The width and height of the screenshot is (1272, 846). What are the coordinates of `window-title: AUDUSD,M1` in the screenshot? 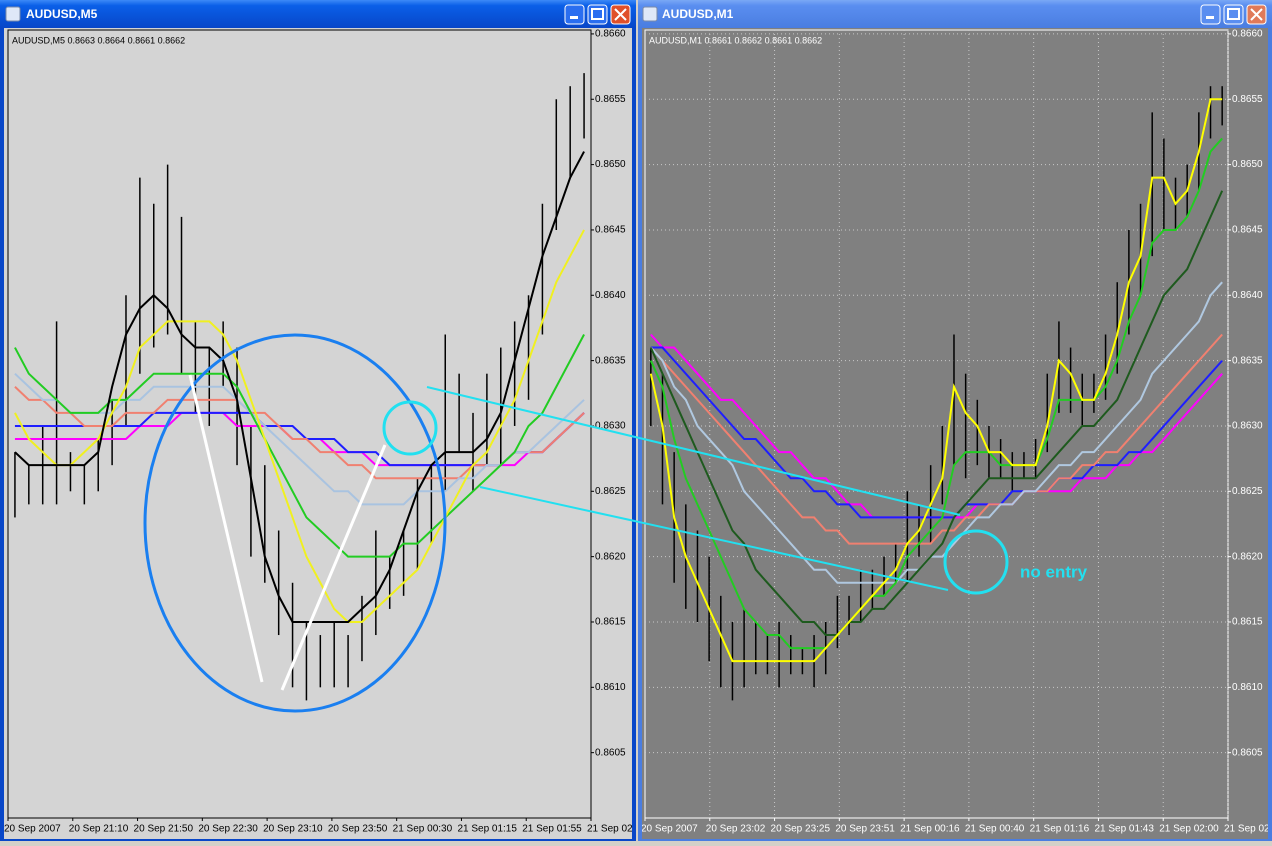 It's located at (698, 14).